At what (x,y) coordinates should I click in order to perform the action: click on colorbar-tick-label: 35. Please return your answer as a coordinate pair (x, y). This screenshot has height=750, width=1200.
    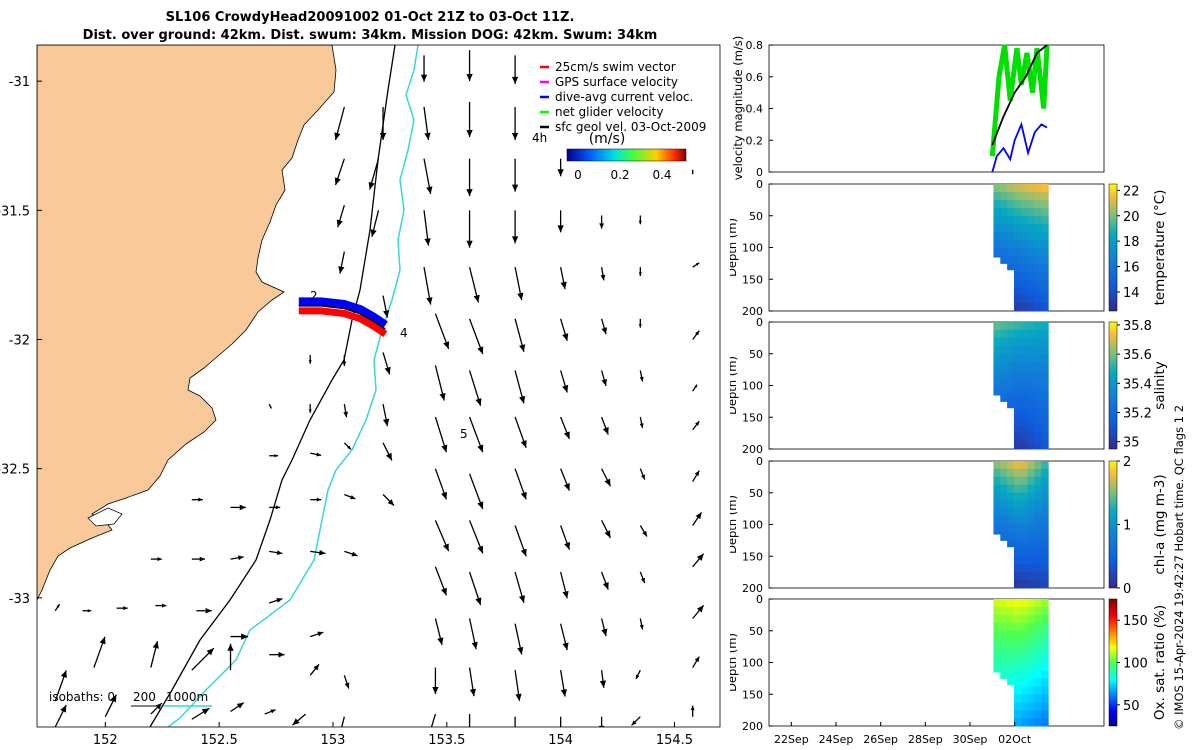
    Looking at the image, I should click on (1131, 443).